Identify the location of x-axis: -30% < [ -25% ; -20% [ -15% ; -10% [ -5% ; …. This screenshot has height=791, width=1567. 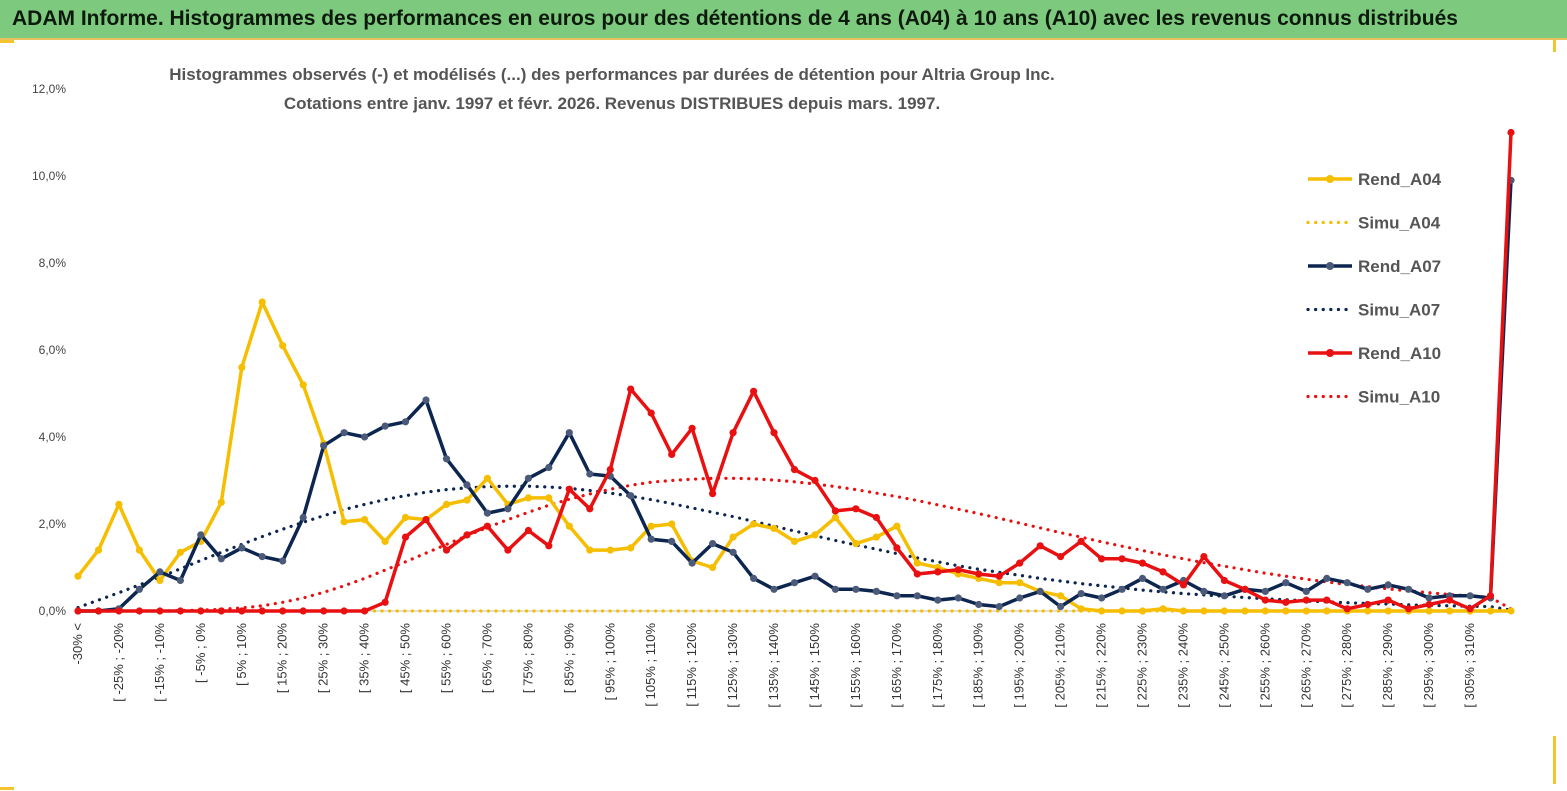
(773, 665).